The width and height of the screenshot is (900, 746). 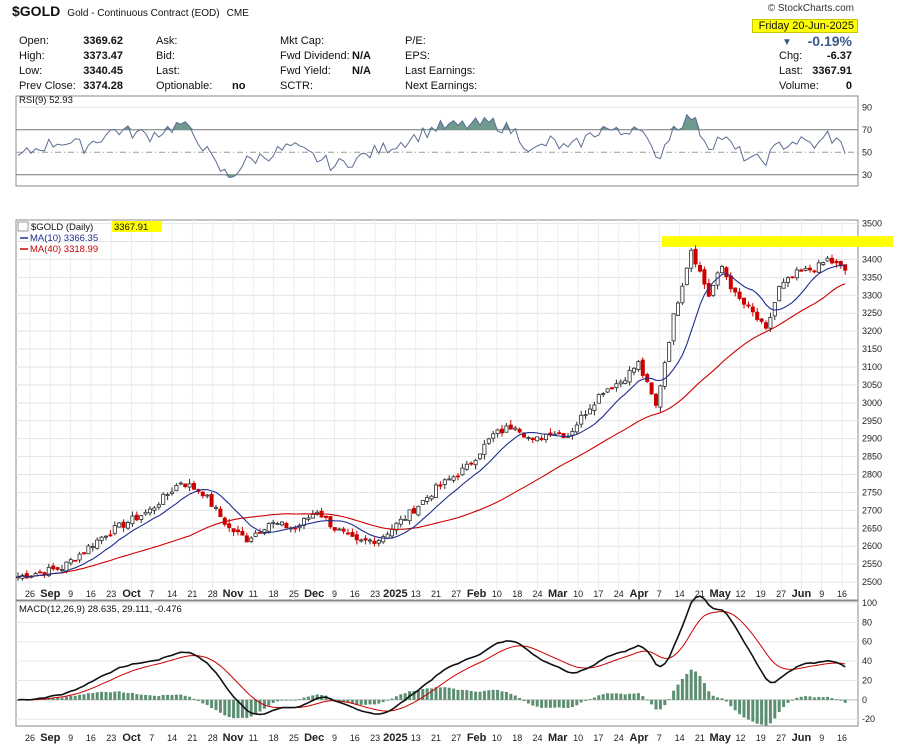 I want to click on date-tick-label: 24, so click(x=619, y=594).